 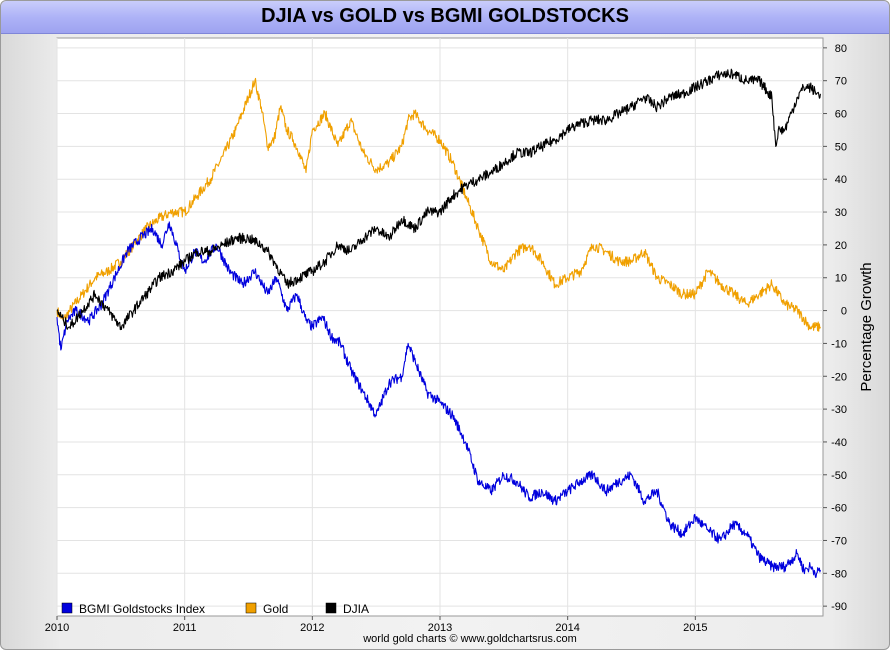 I want to click on y-tick-label: -50, so click(x=839, y=476).